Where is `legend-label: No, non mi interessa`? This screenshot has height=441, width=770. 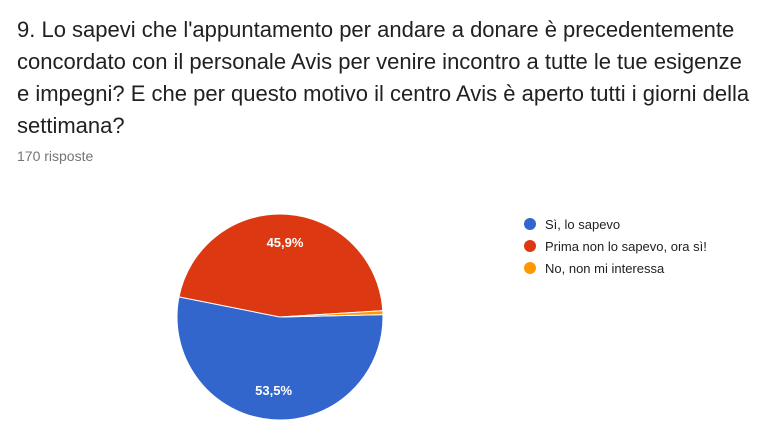 legend-label: No, non mi interessa is located at coordinates (605, 268).